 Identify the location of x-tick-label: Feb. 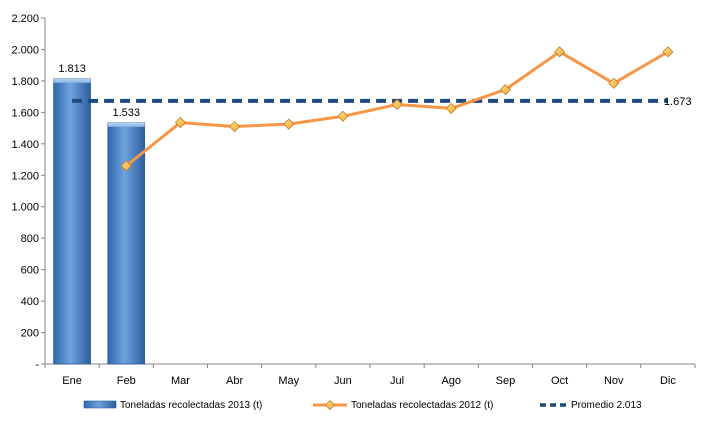
(126, 381).